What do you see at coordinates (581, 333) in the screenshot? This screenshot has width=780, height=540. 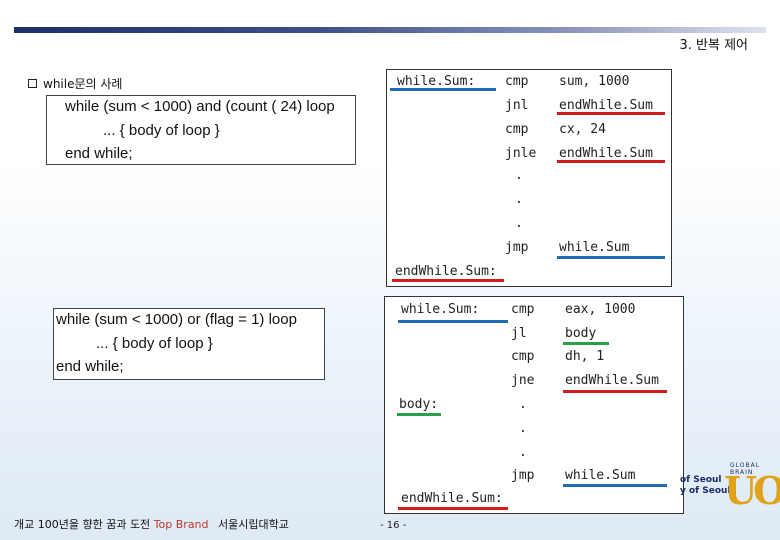 I see `asm-arg: body` at bounding box center [581, 333].